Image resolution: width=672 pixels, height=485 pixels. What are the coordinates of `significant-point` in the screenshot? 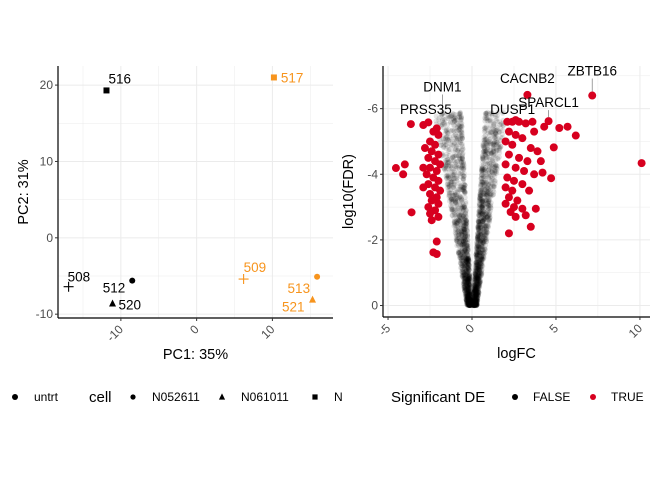 It's located at (403, 174).